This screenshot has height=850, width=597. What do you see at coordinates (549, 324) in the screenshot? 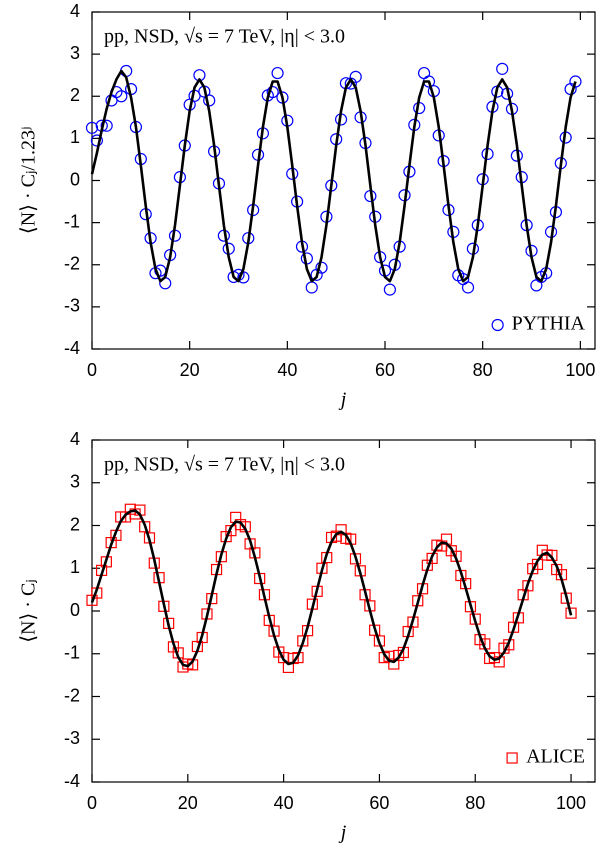
I see `legend-label: PYTHIA` at bounding box center [549, 324].